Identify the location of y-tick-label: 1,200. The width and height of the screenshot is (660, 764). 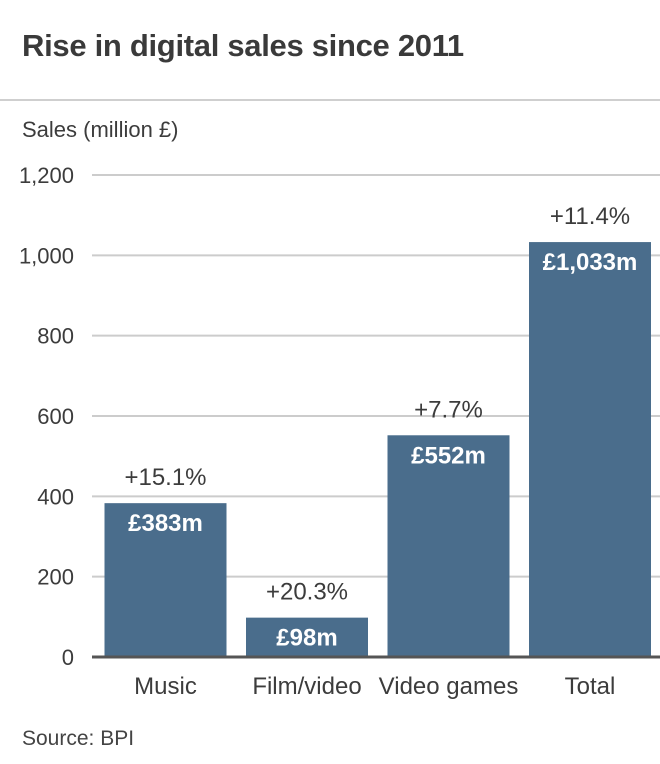
(46, 175).